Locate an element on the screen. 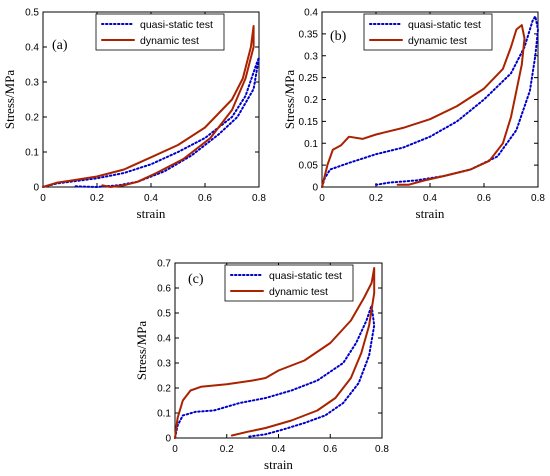 The image size is (550, 476). y-tick-label: 0.7 is located at coordinates (164, 264).